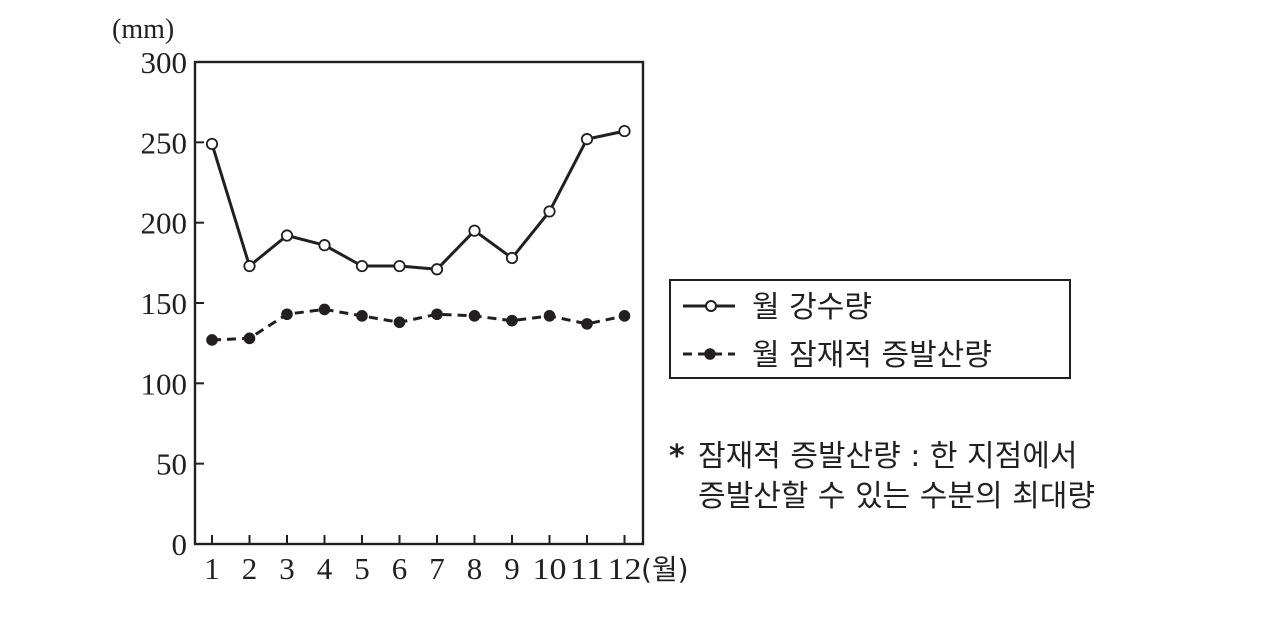 The width and height of the screenshot is (1288, 620). What do you see at coordinates (887, 456) in the screenshot?
I see `footnote-line-1: 잠재적 증발산량 : 한 지점에서` at bounding box center [887, 456].